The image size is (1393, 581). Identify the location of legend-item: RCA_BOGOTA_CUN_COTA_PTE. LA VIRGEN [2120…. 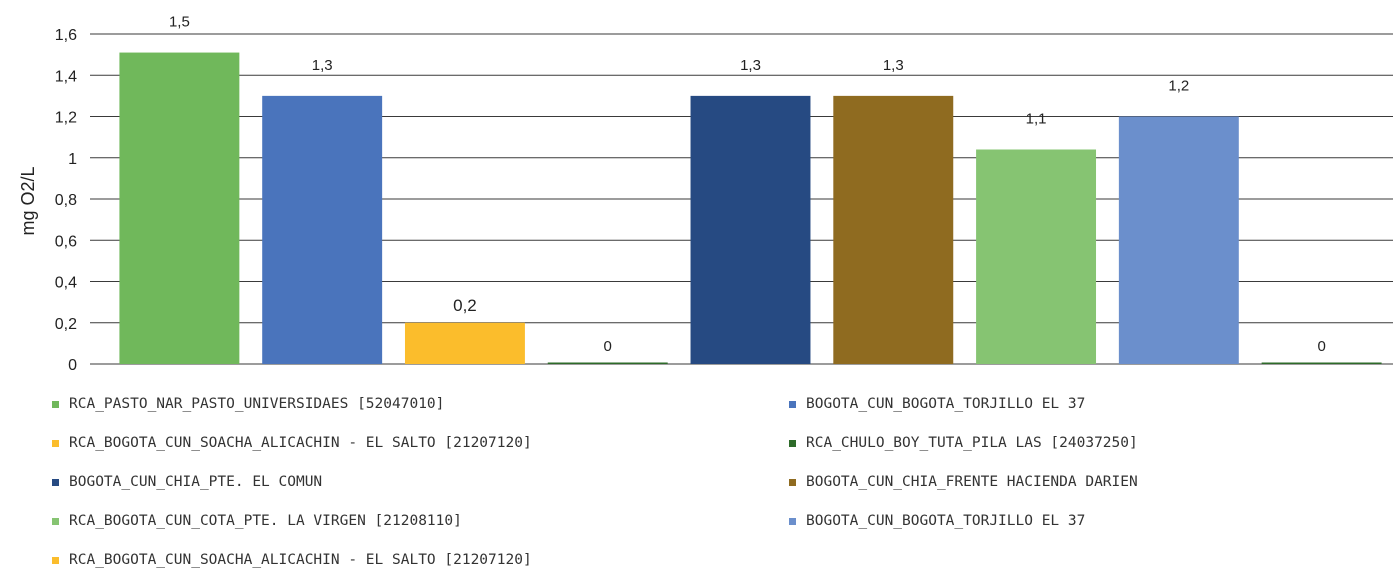
(257, 521).